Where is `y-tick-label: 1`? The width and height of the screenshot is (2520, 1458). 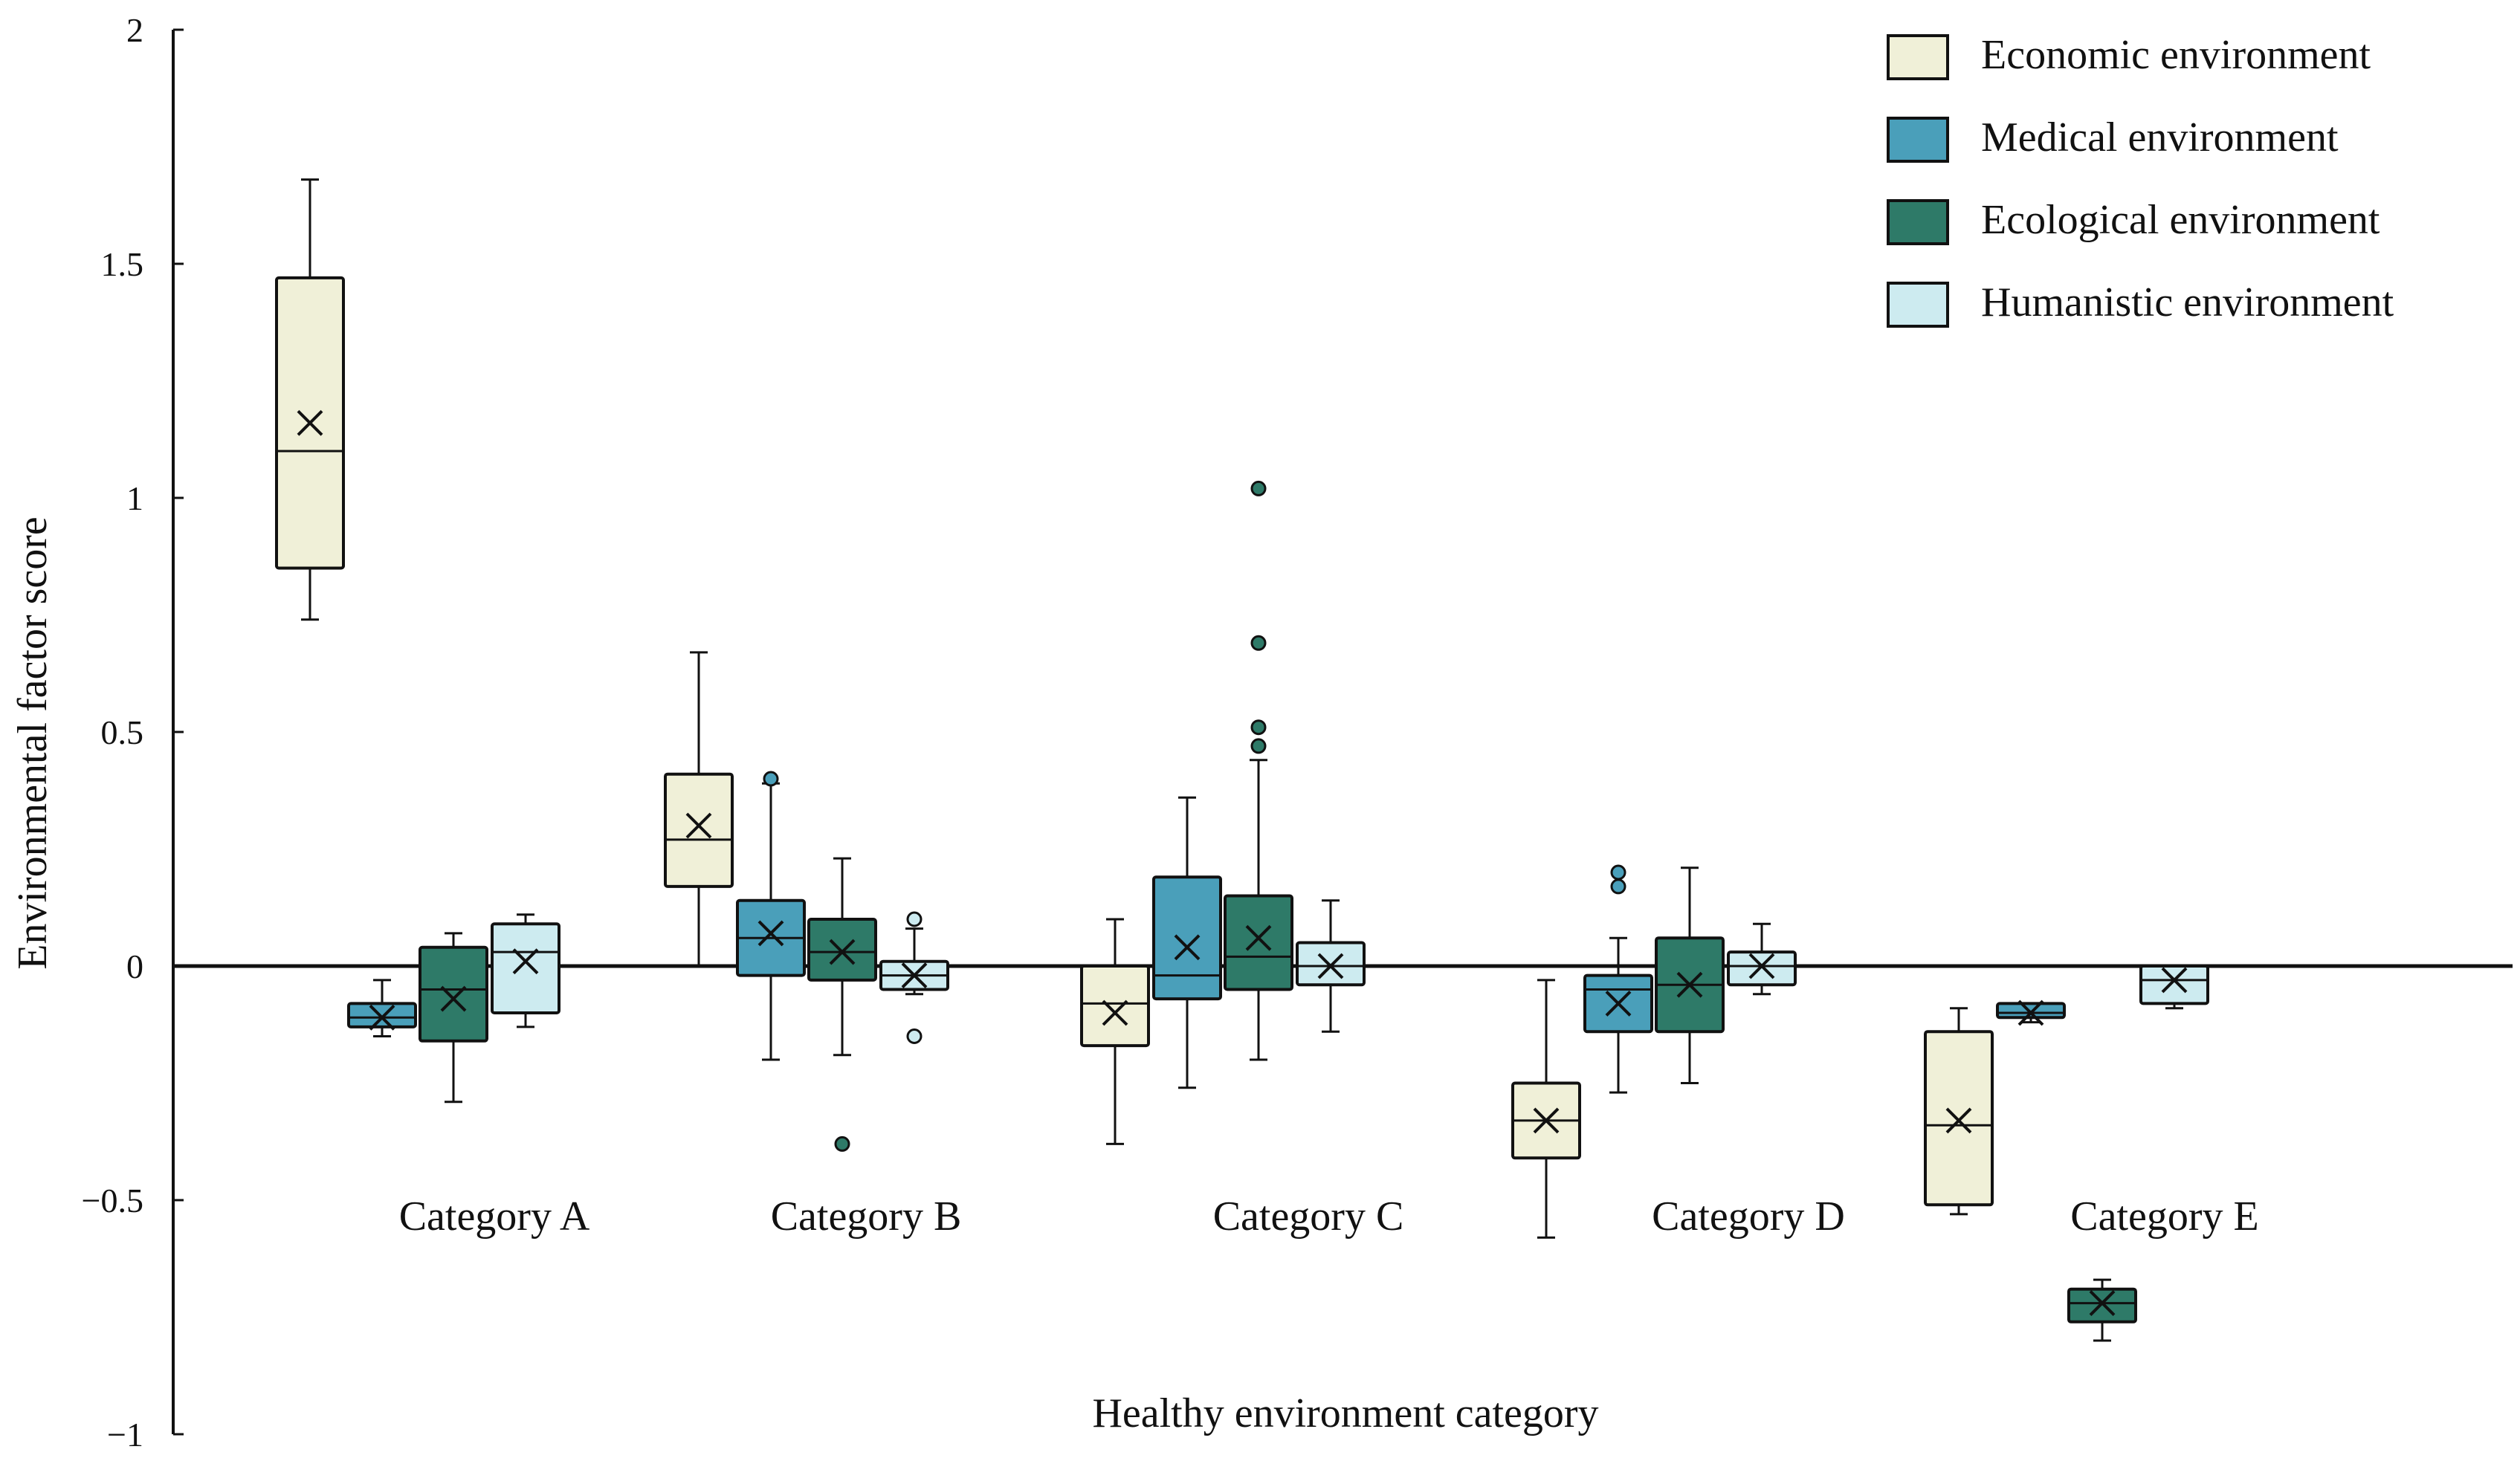
y-tick-label: 1 is located at coordinates (135, 498).